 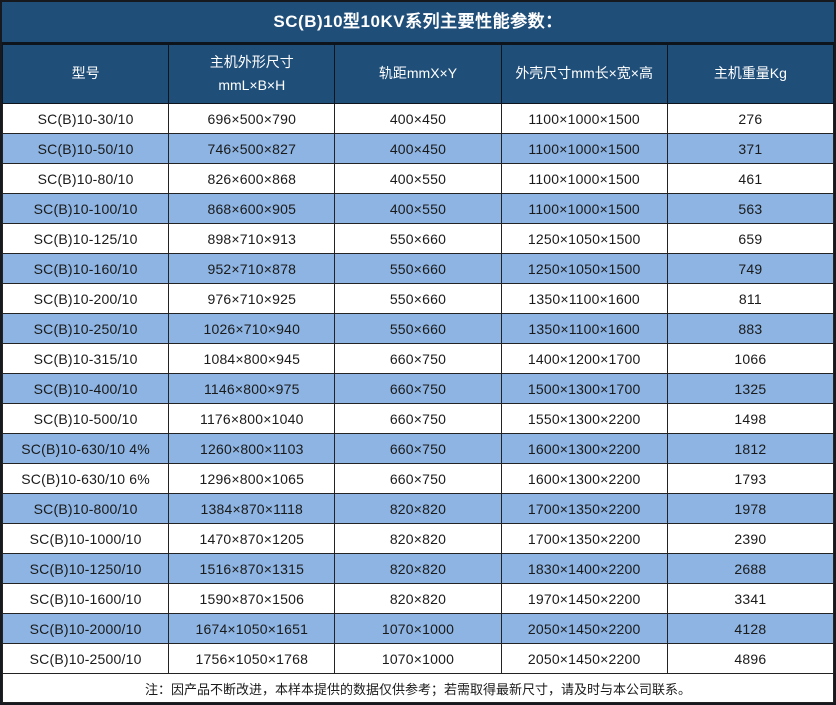 What do you see at coordinates (750, 268) in the screenshot?
I see `weight-cell: 749` at bounding box center [750, 268].